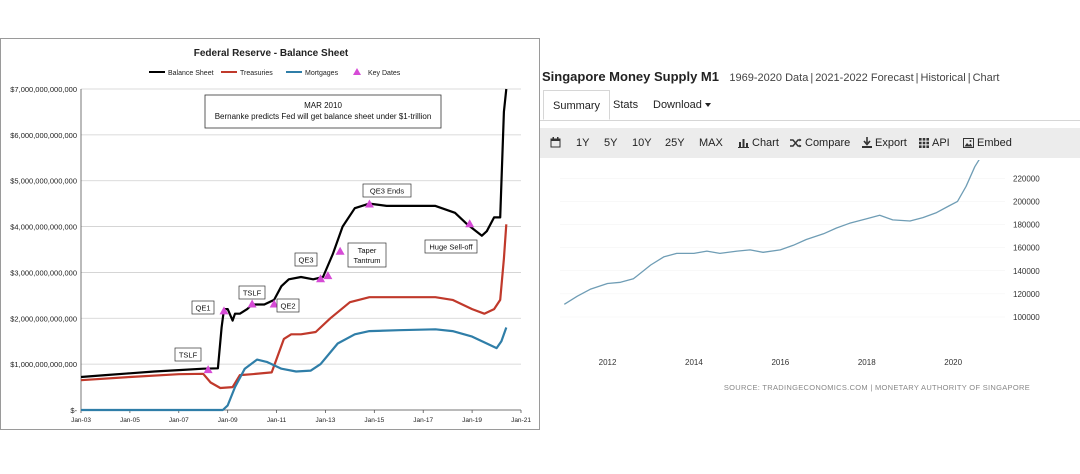 The image size is (1080, 474). I want to click on y-tick-label: 200000, so click(1026, 201).